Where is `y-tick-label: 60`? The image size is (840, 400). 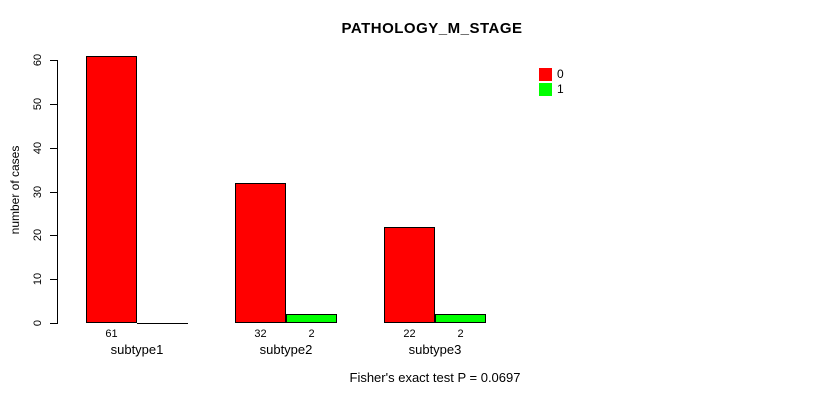
y-tick-label: 60 is located at coordinates (38, 60).